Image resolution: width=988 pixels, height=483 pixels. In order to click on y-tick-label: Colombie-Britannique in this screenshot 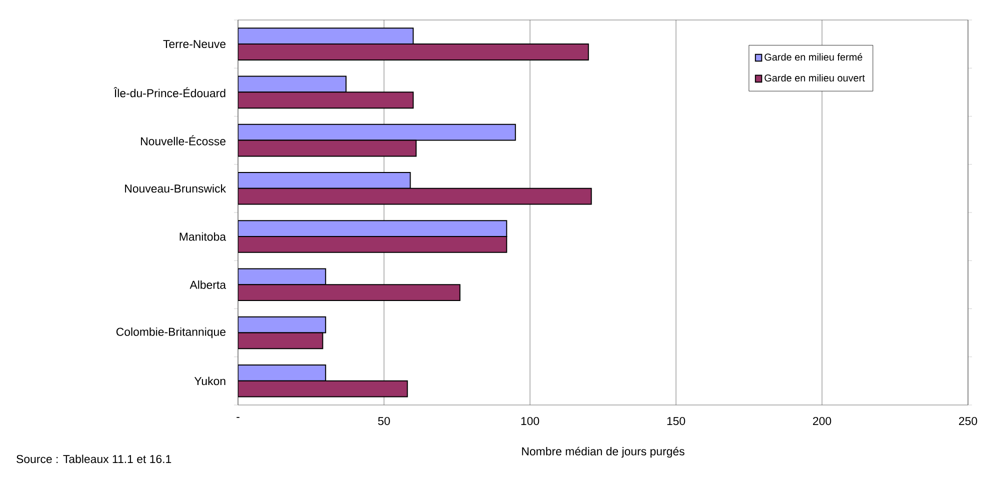, I will do `click(171, 332)`.